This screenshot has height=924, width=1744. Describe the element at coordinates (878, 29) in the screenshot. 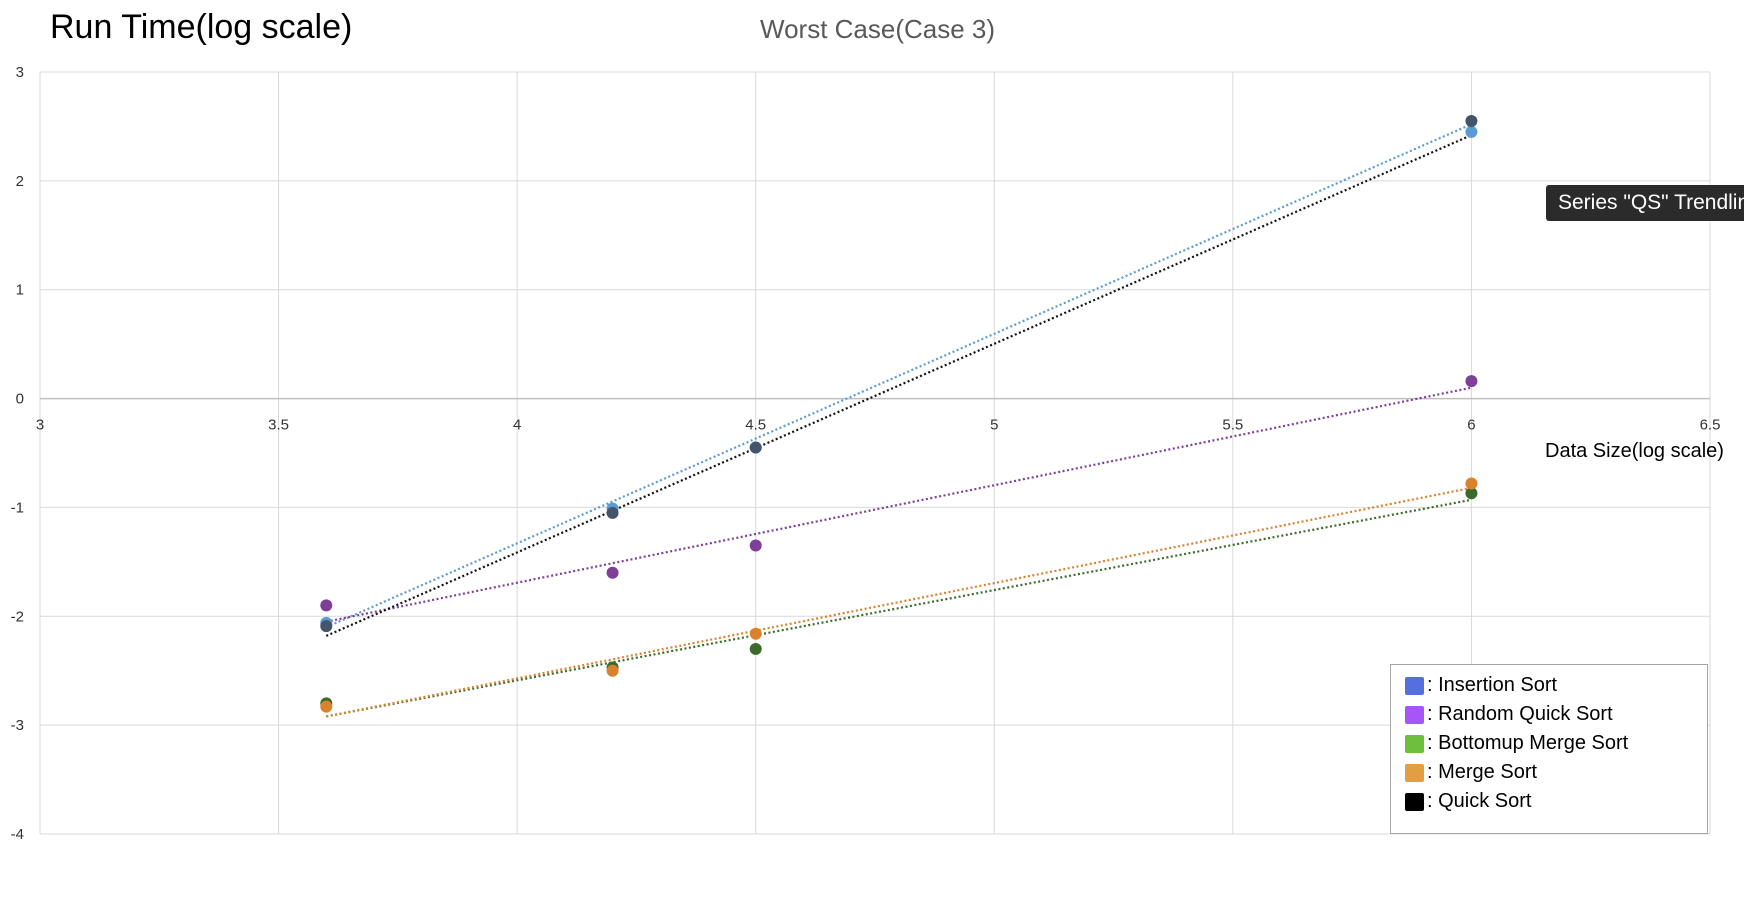

I see `chart-subtitle: Worst Case(Case 3)` at that location.